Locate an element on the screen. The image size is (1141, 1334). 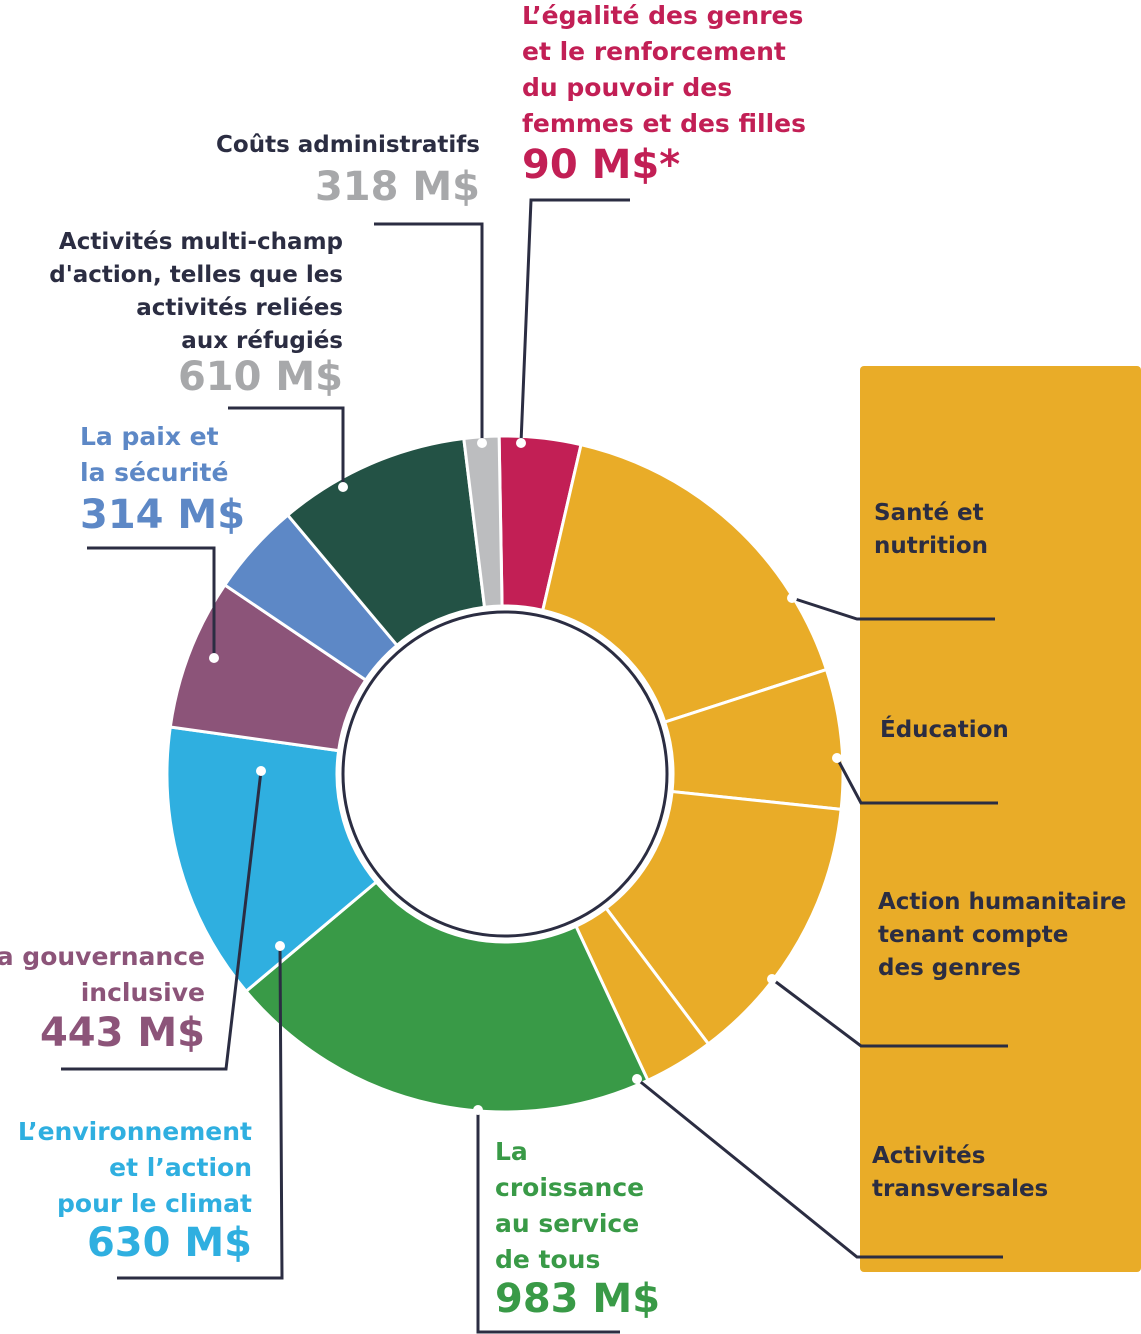
value-label-paix: 314 M$ is located at coordinates (162, 515).